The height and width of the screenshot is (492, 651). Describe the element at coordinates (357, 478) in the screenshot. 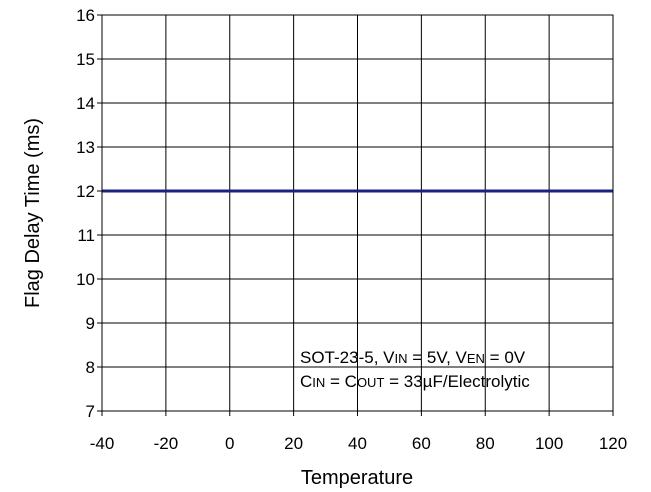

I see `x-axis-title: Temperature` at that location.